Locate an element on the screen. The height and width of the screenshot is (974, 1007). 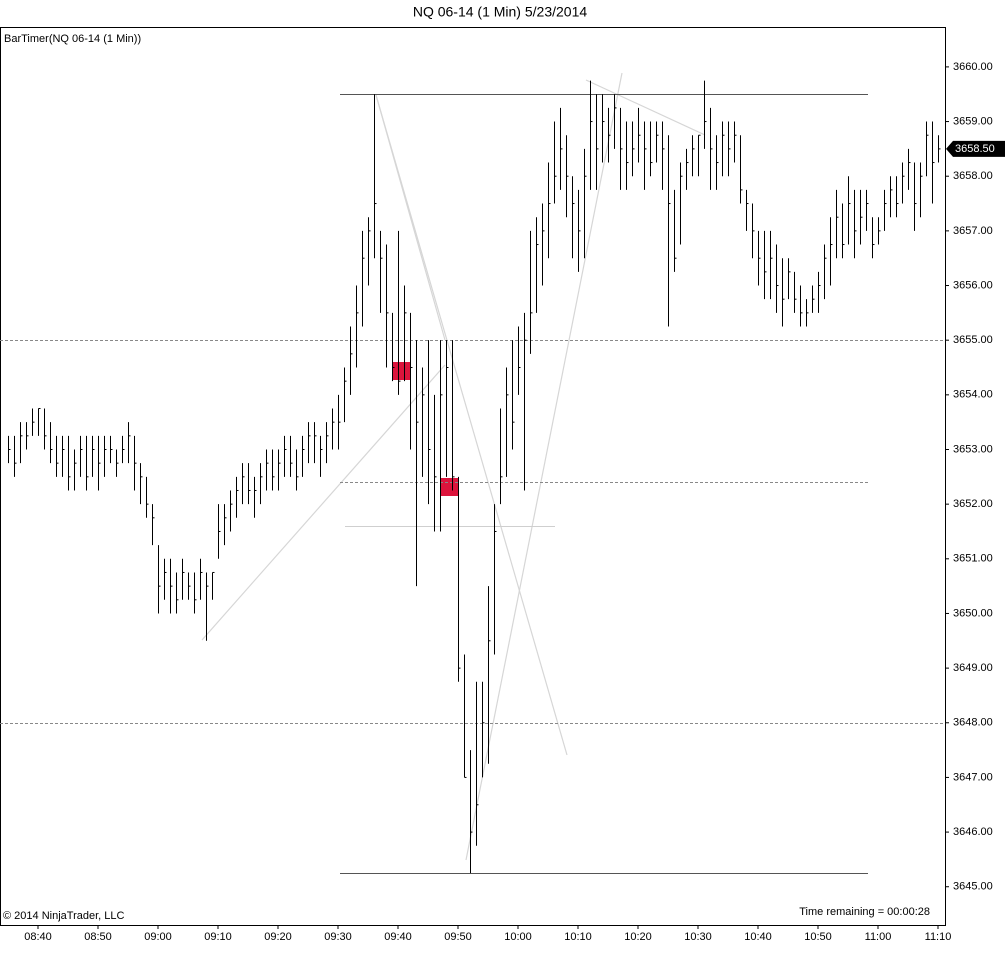
y-tick-label: 3645.00 is located at coordinates (973, 887).